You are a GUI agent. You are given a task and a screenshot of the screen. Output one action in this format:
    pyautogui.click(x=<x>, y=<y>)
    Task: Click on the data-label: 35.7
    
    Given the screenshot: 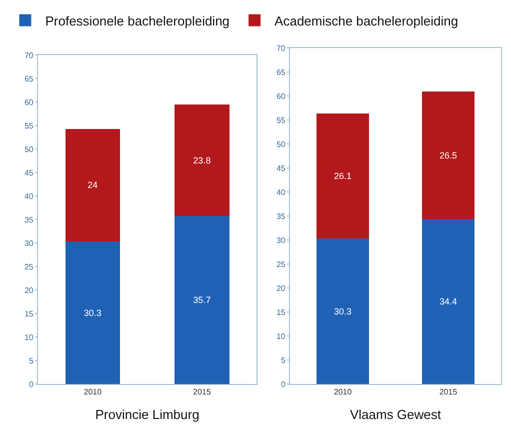 What is the action you would take?
    pyautogui.click(x=202, y=300)
    